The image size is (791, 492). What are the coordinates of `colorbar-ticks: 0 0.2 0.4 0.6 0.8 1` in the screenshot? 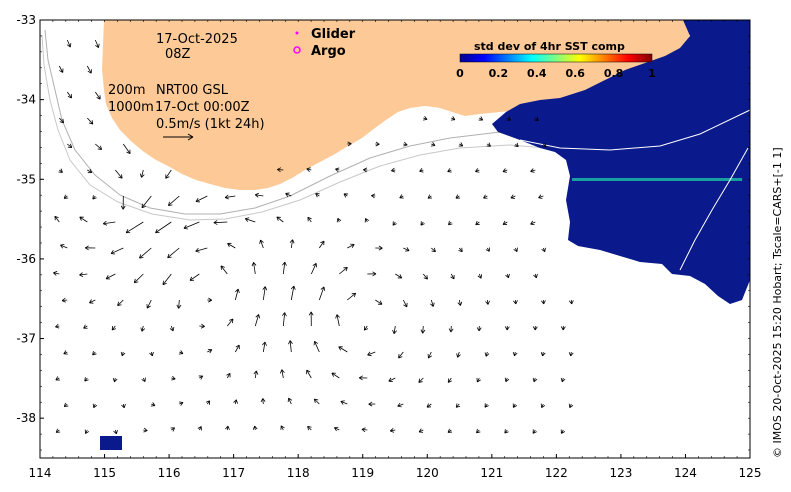 It's located at (556, 73).